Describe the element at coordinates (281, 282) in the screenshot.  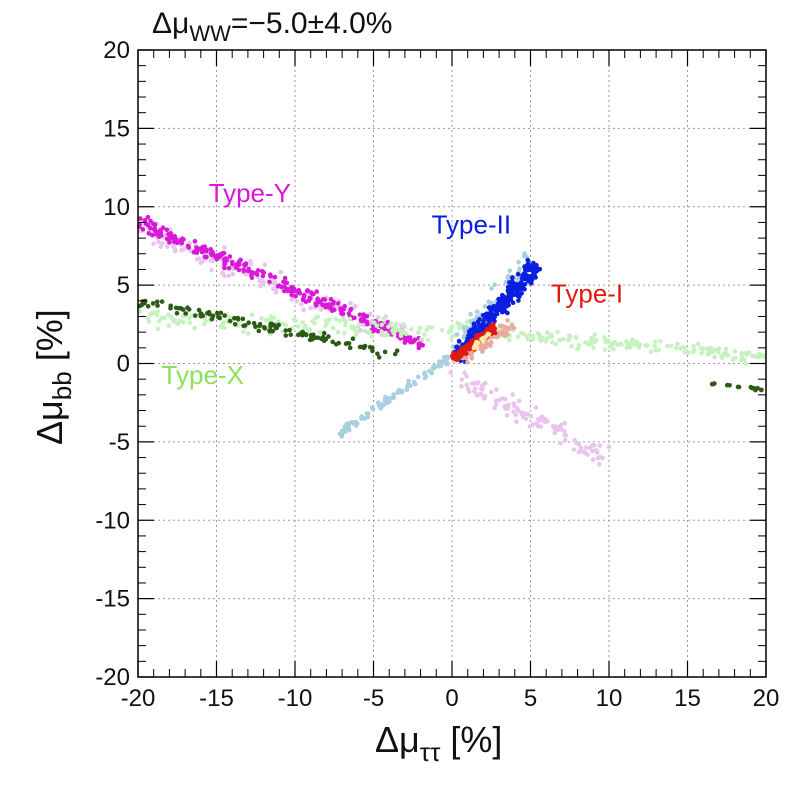
I see `series-type-y` at that location.